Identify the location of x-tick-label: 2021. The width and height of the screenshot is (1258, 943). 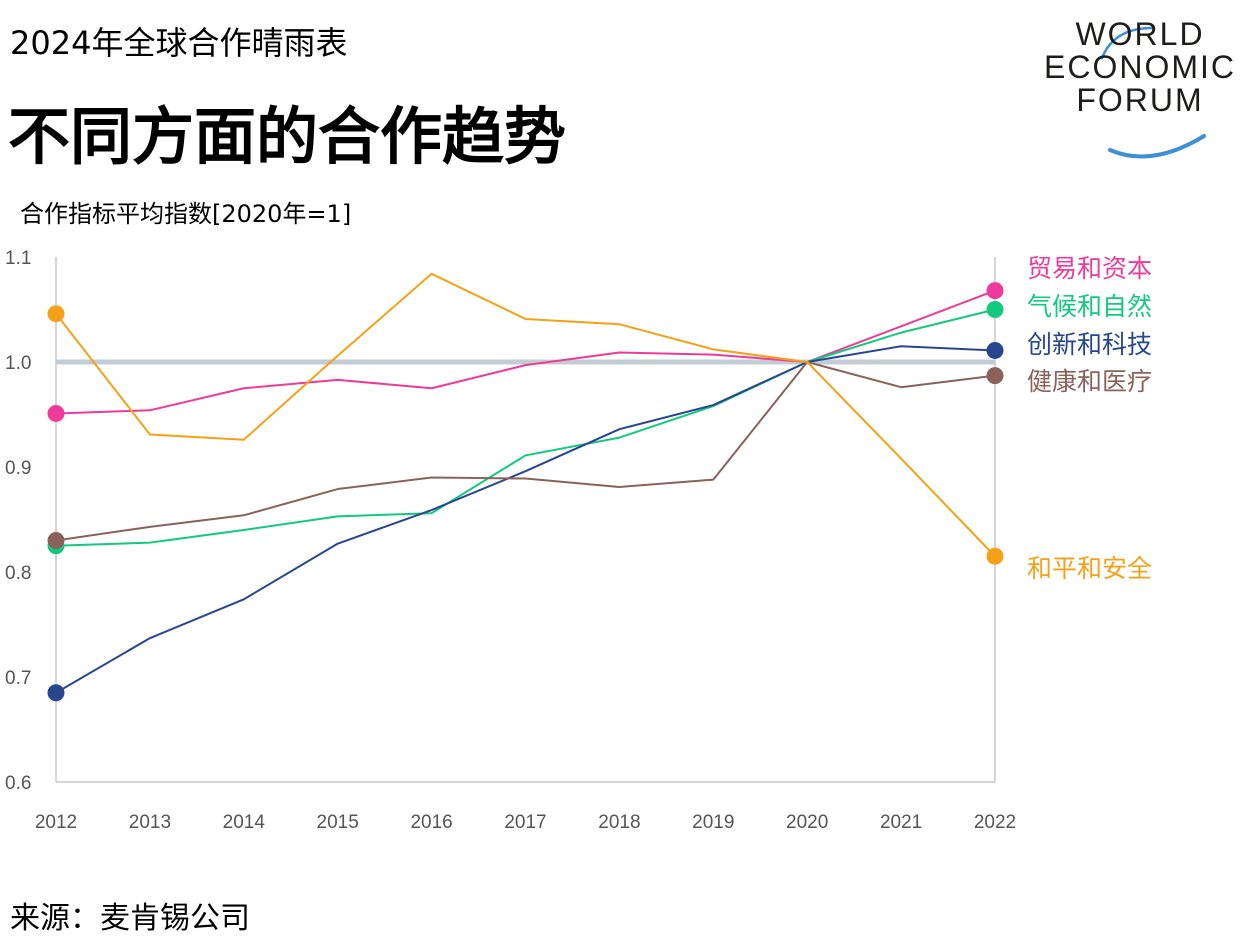
(901, 822).